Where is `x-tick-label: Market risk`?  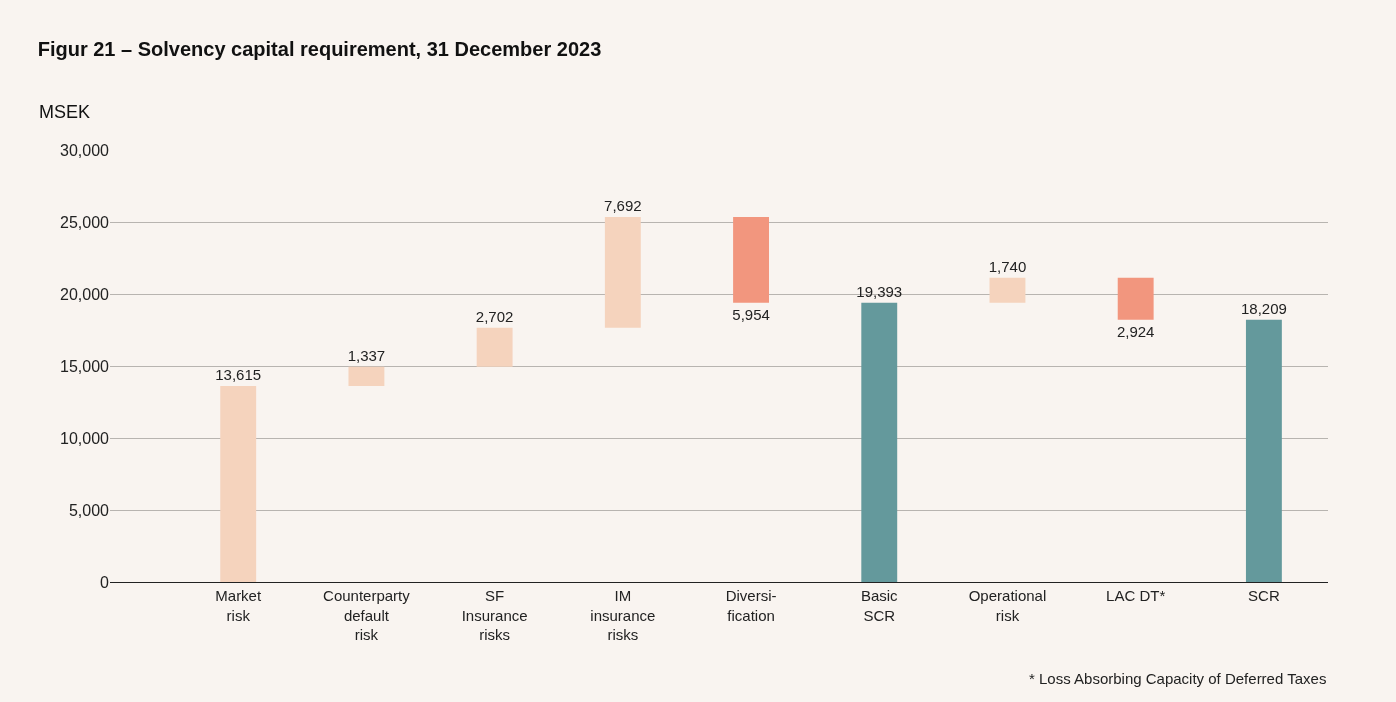
x-tick-label: Market risk is located at coordinates (238, 605).